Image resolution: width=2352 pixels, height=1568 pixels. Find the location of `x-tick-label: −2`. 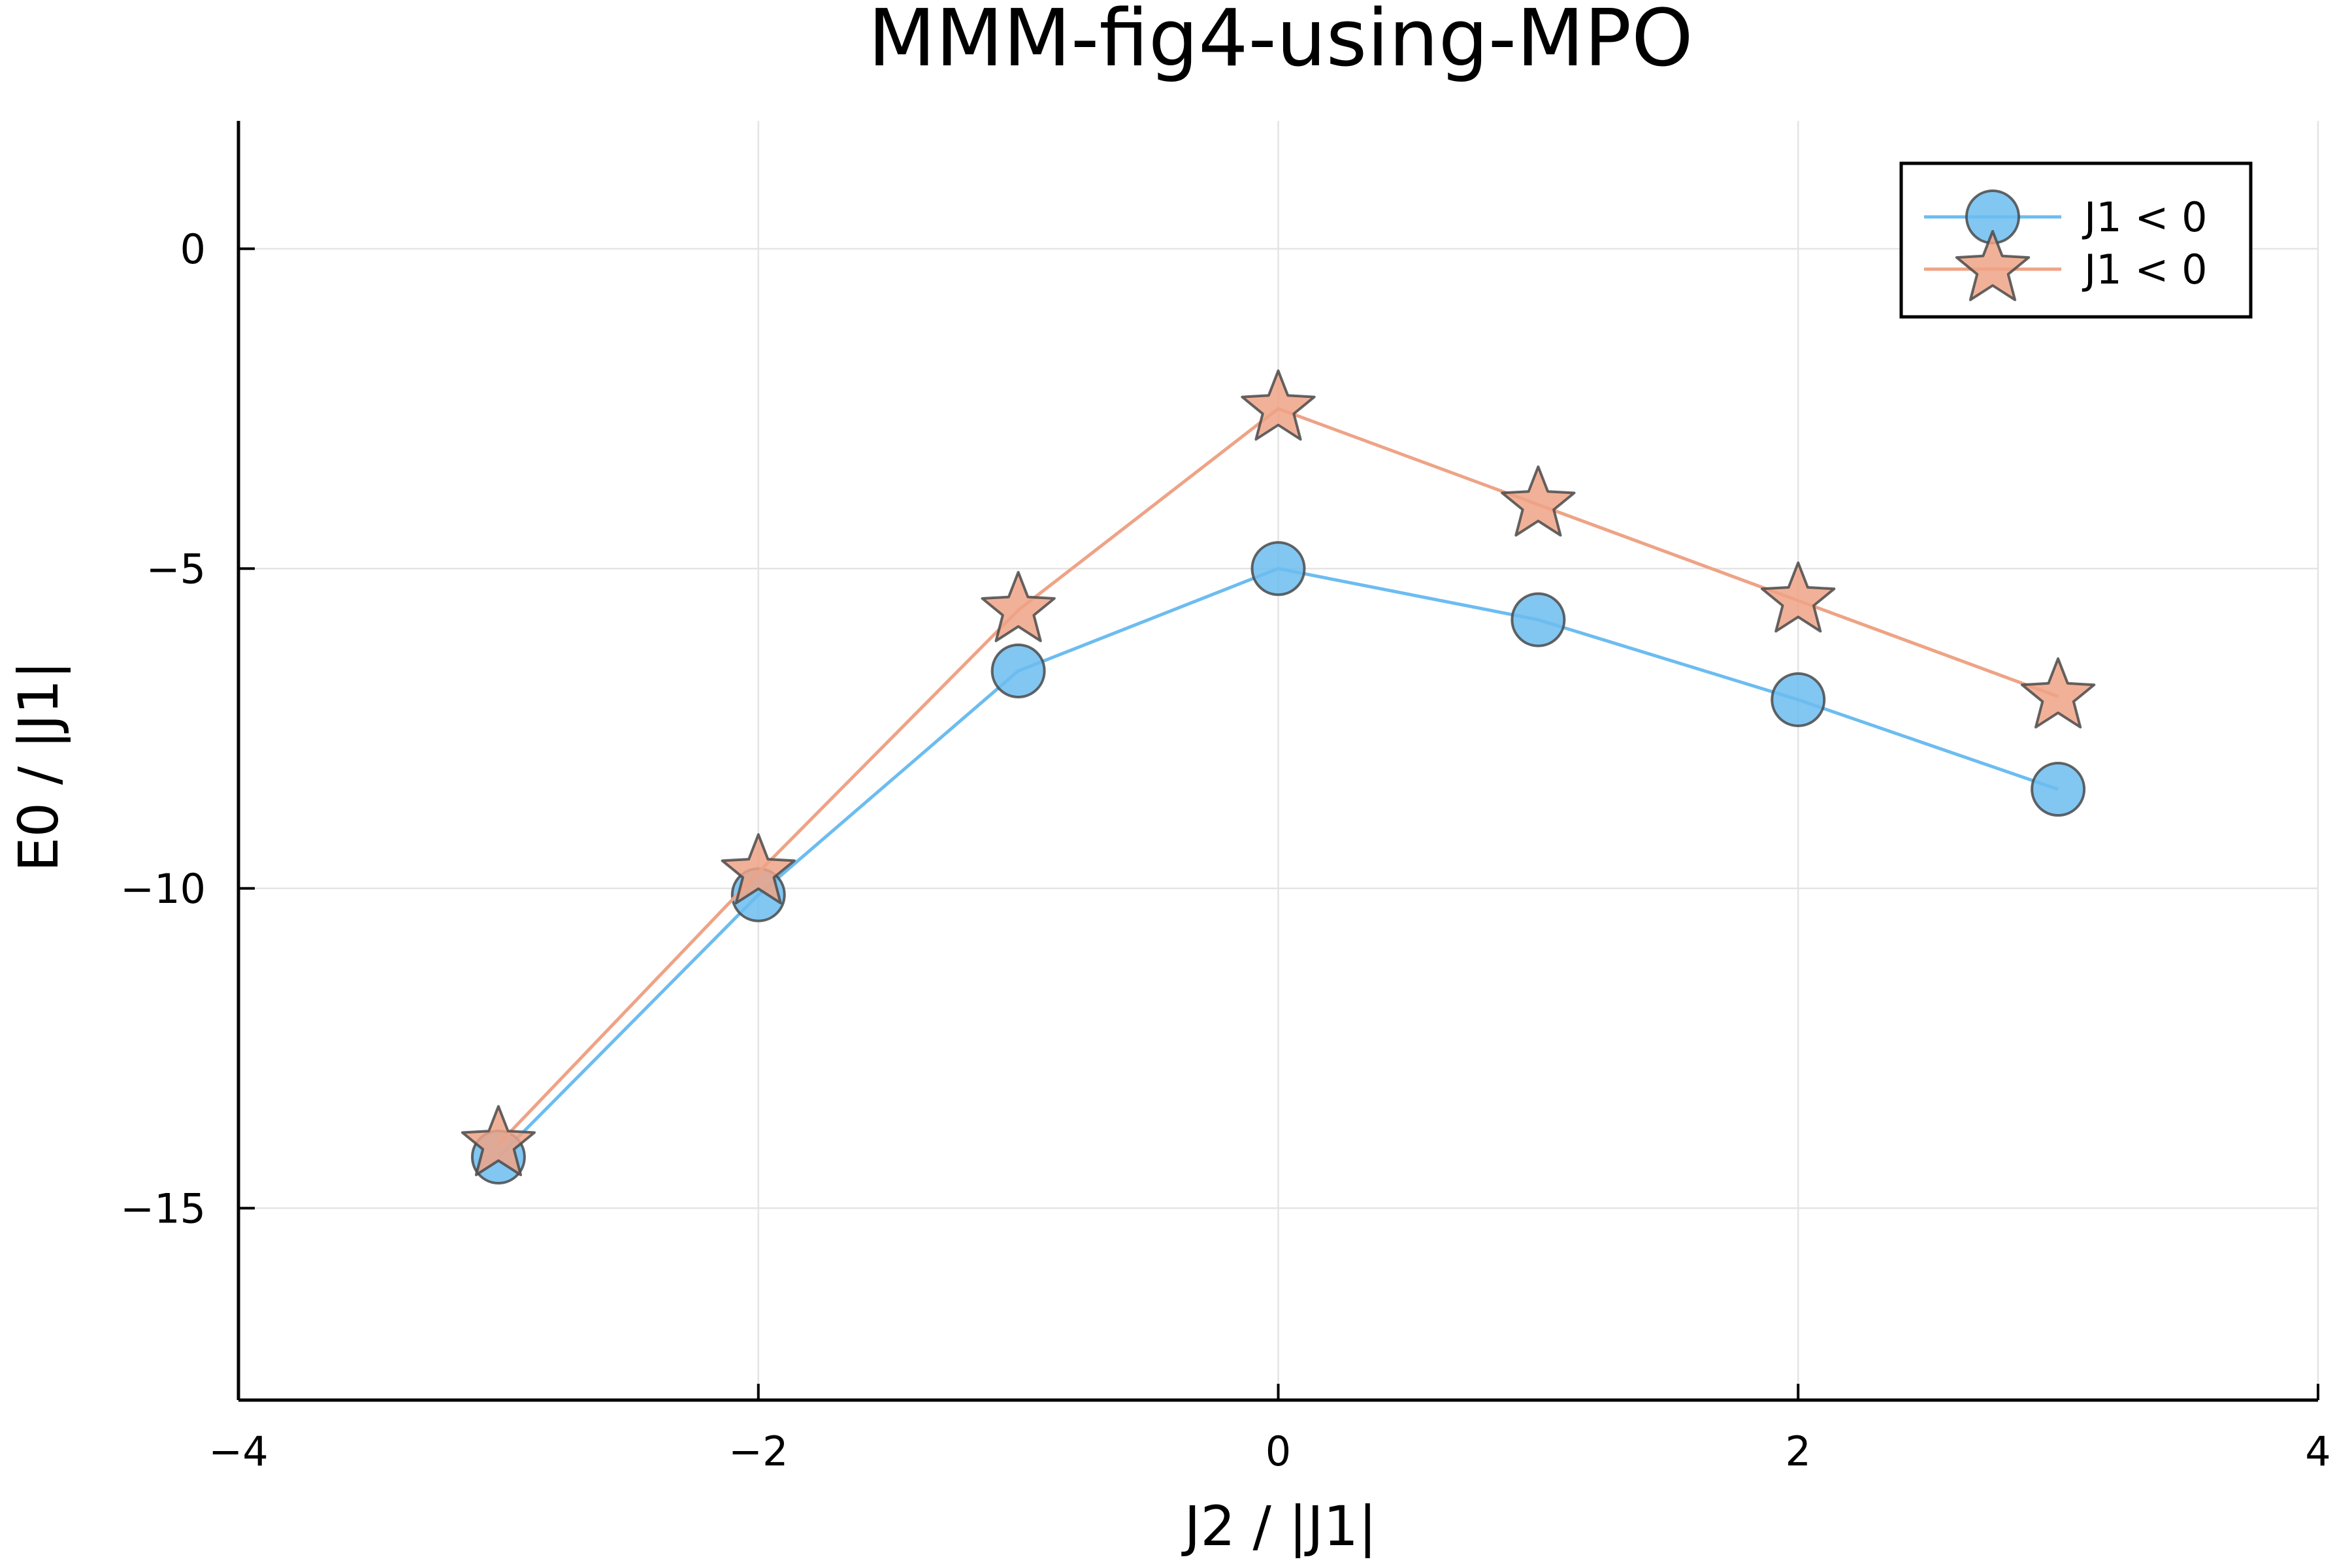

x-tick-label: −2 is located at coordinates (758, 1451).